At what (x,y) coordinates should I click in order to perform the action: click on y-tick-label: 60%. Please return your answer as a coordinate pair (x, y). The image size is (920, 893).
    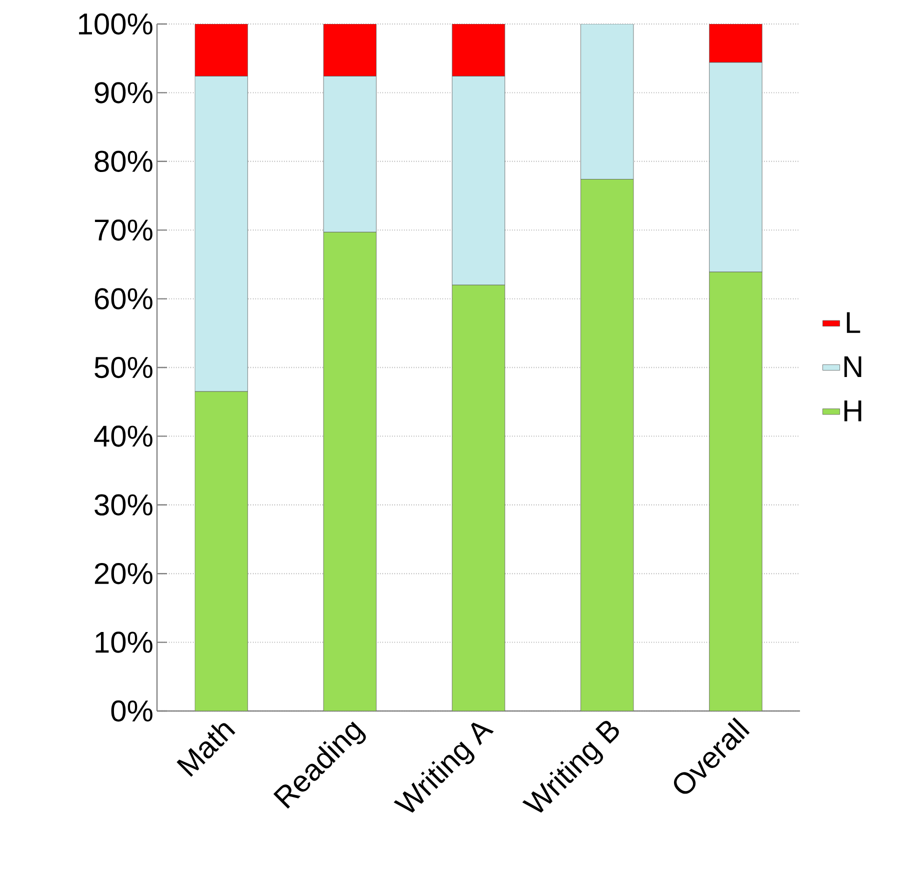
    Looking at the image, I should click on (123, 299).